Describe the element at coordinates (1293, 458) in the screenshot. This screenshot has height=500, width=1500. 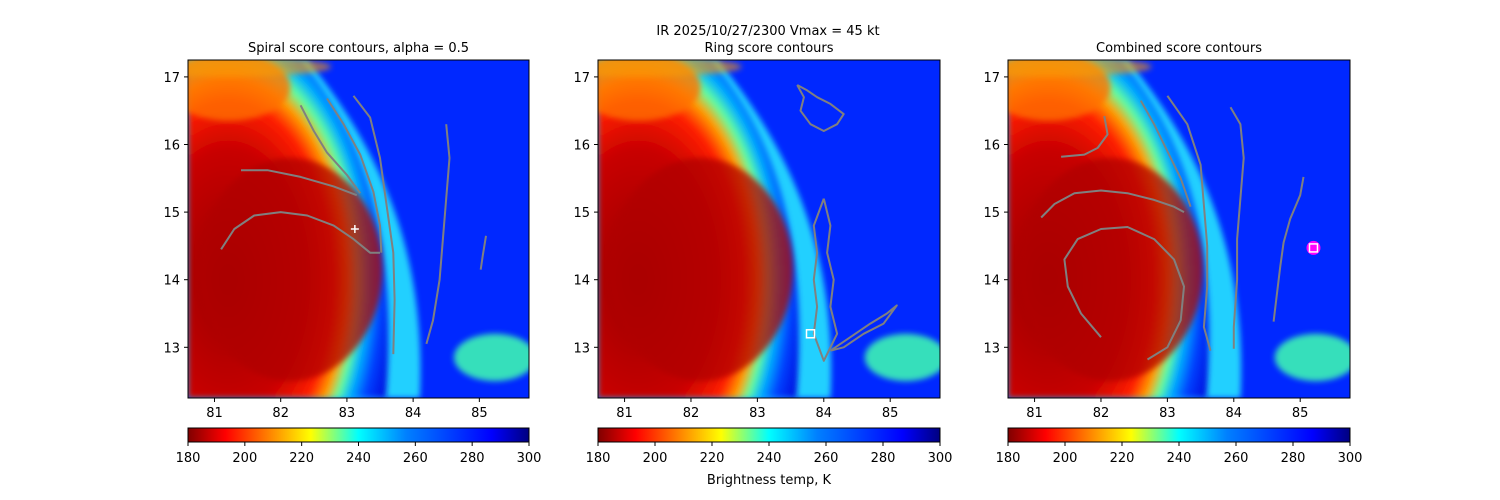
I see `combined-colorbar-tick-label: 280` at that location.